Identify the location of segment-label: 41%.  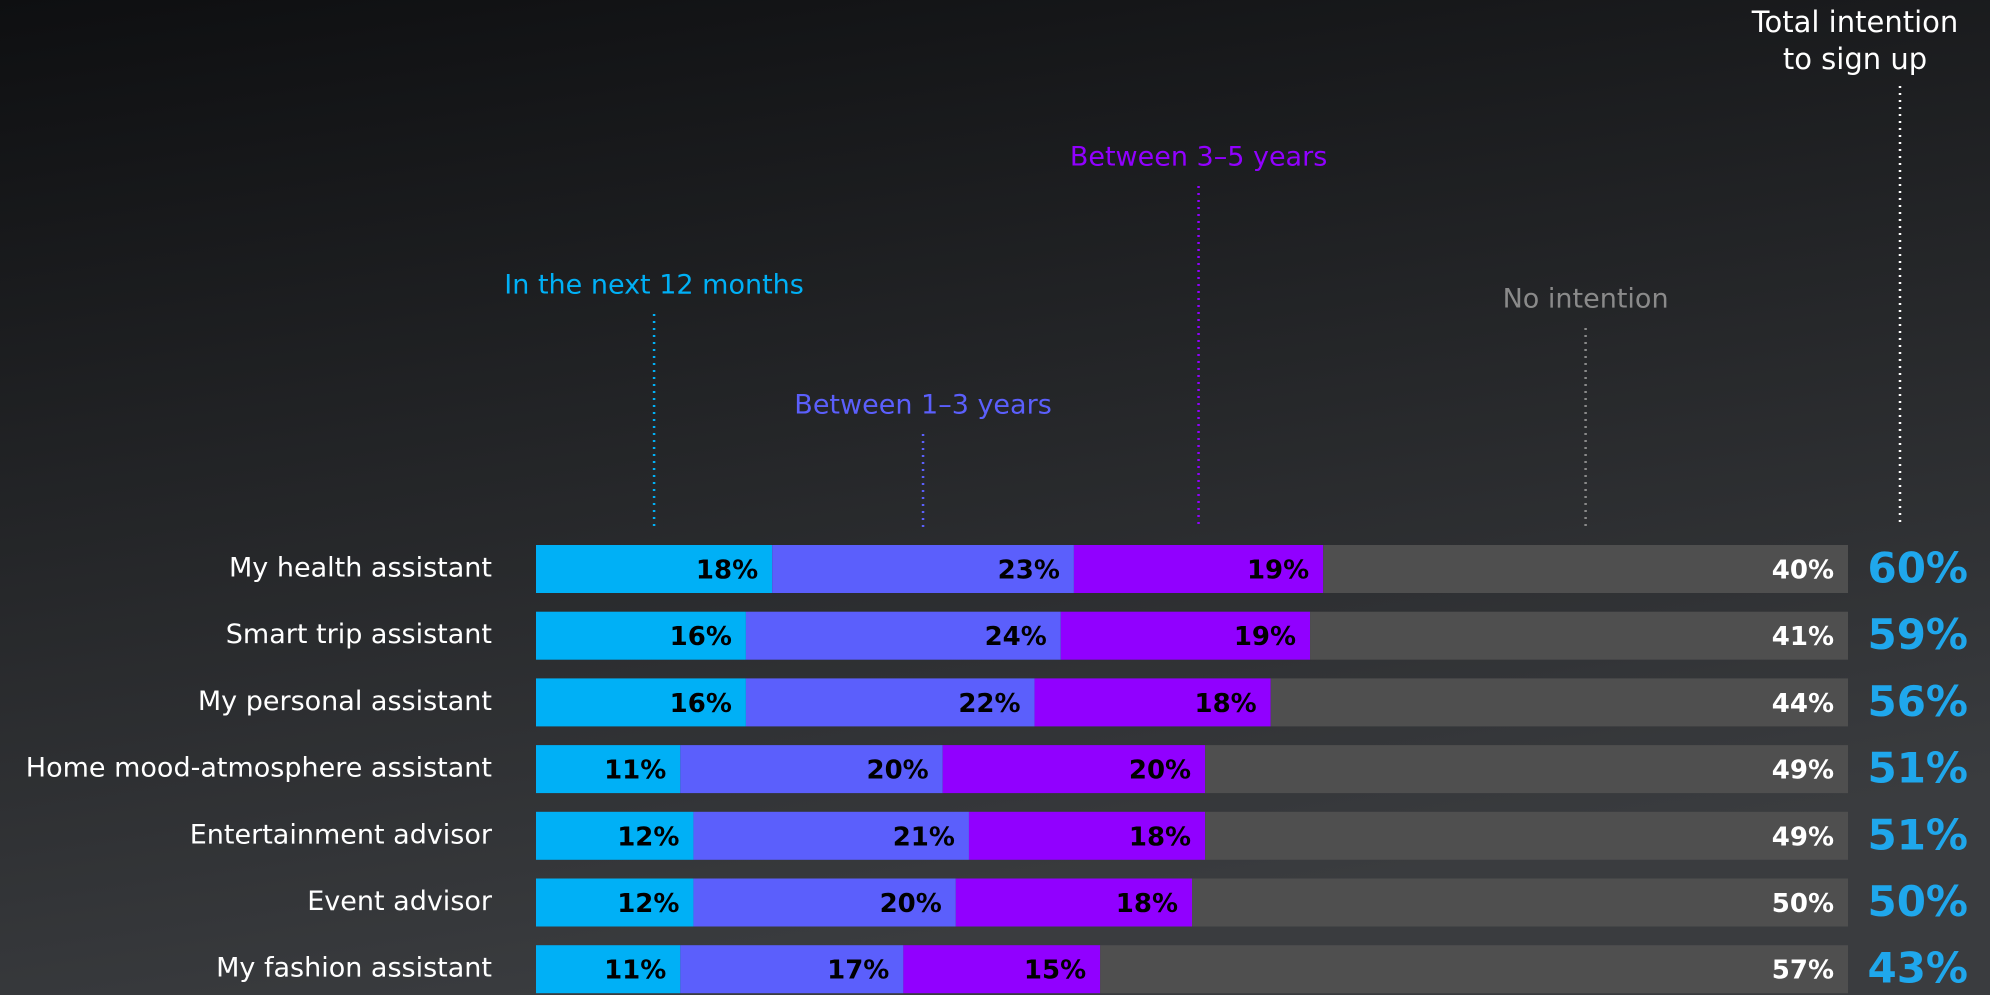
(1803, 637).